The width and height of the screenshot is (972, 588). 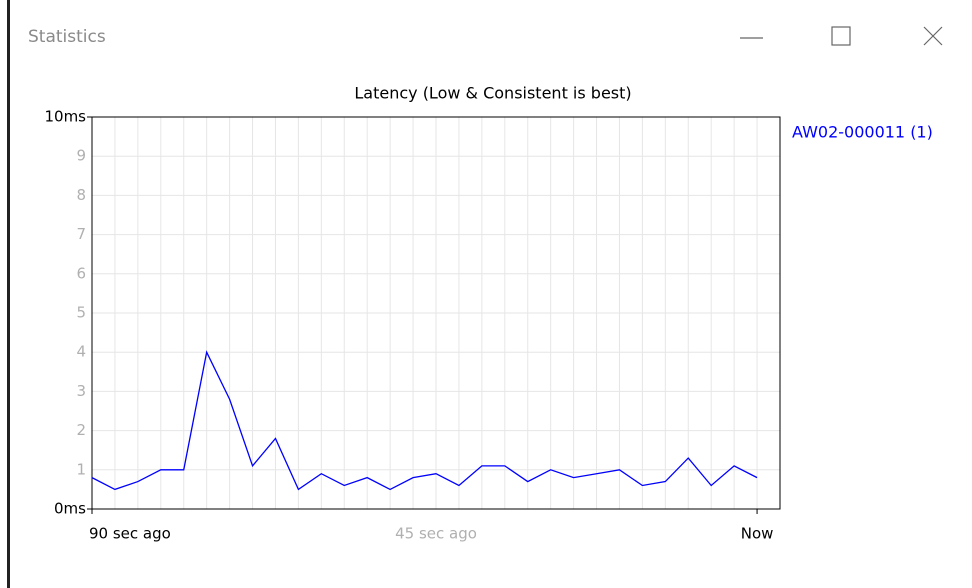 What do you see at coordinates (130, 534) in the screenshot?
I see `x-tick-label: 90 sec ago` at bounding box center [130, 534].